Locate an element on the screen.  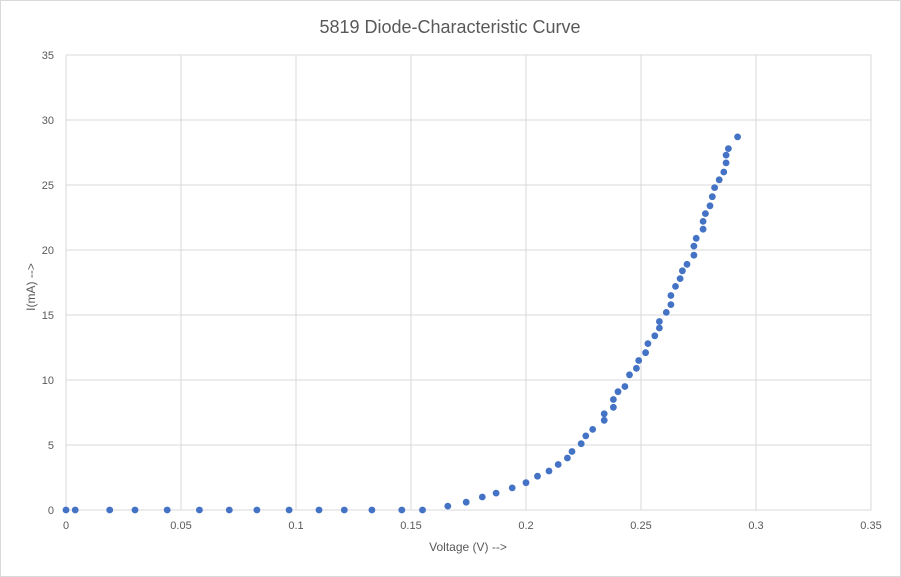
y-tick-label: 15 is located at coordinates (48, 316).